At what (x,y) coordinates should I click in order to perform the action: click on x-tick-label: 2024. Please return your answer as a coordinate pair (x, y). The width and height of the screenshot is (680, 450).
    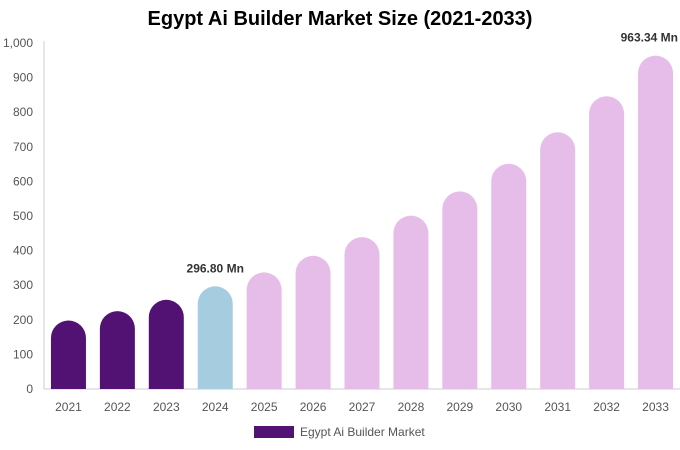
    Looking at the image, I should click on (215, 407).